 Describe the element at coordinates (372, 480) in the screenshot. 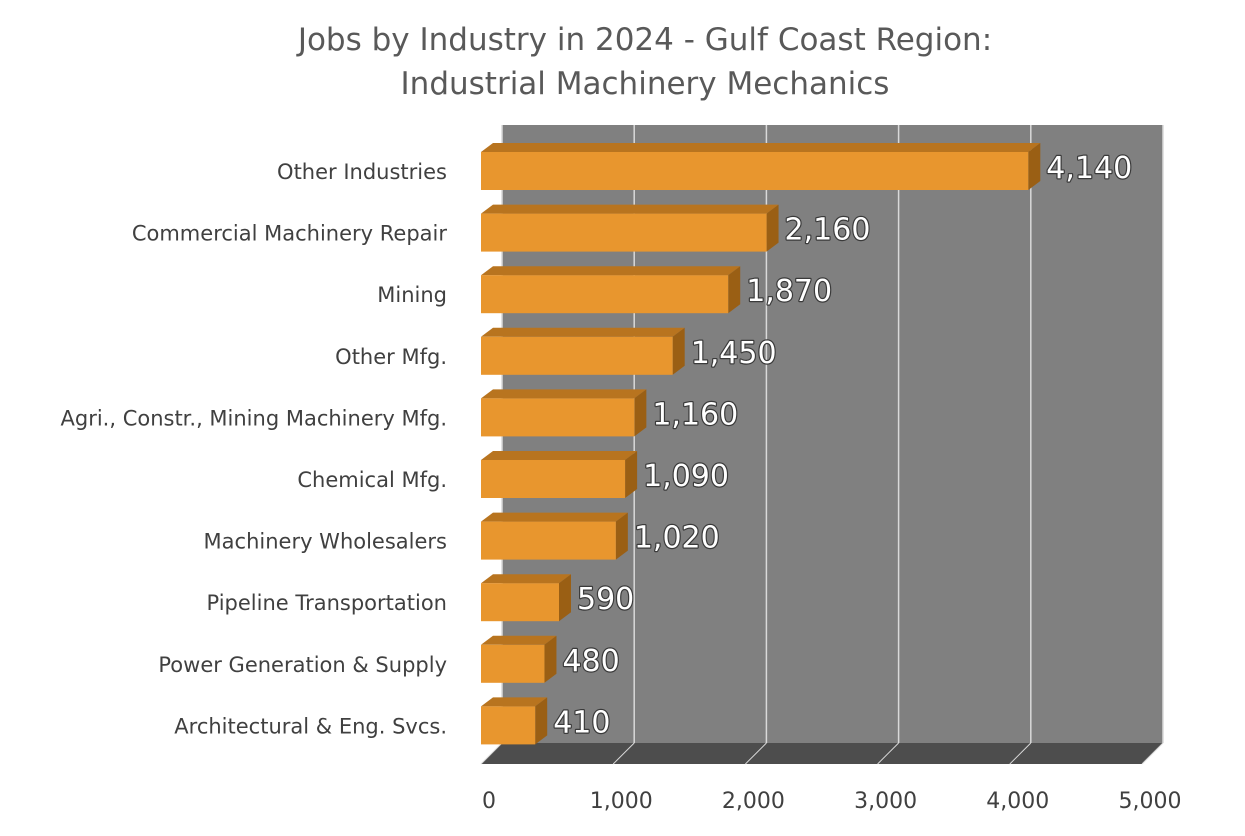

I see `category-label: Chemical Mfg.` at that location.